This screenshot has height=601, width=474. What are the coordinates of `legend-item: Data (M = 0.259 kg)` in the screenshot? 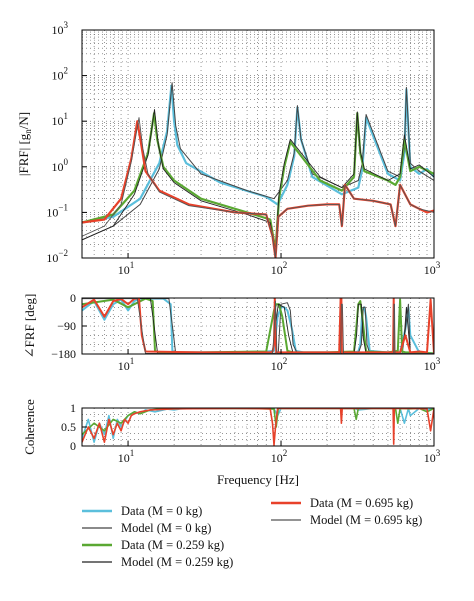 It's located at (153, 545).